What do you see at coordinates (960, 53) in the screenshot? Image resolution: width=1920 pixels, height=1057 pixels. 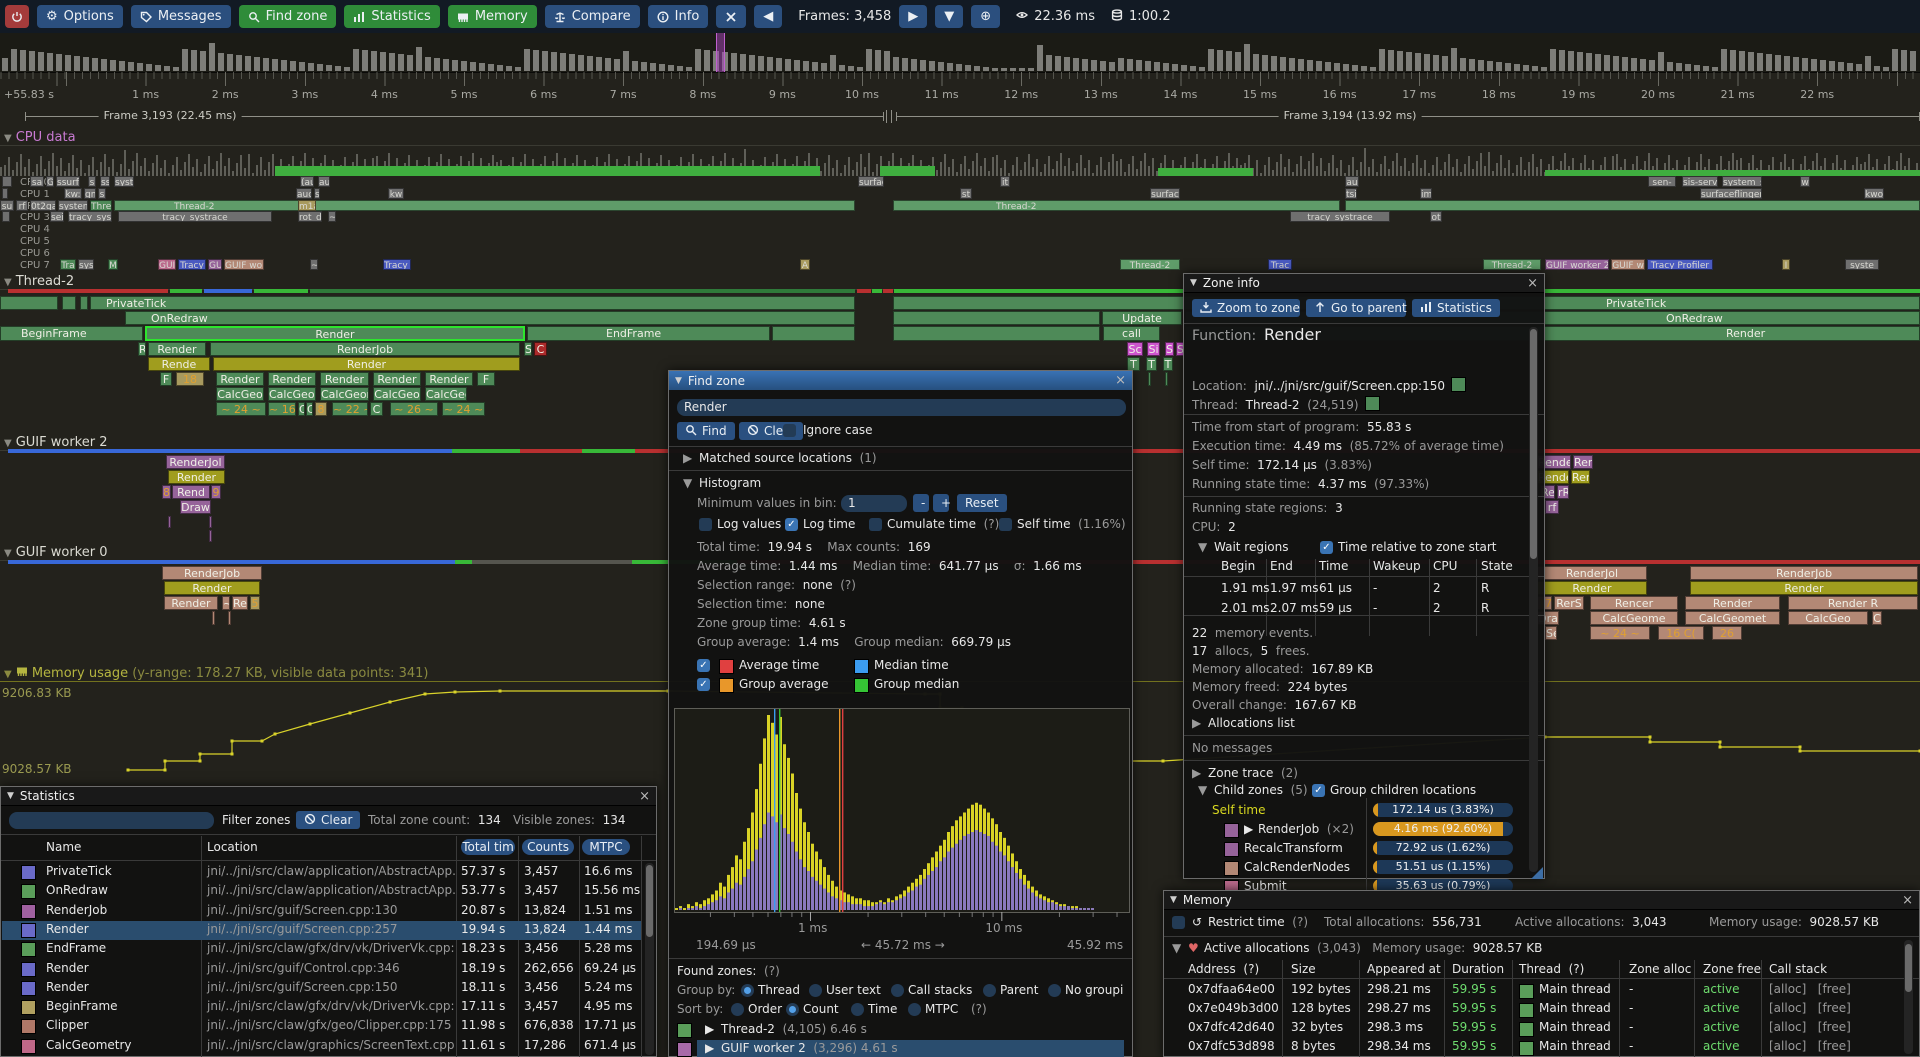 I see `frame-overview` at bounding box center [960, 53].